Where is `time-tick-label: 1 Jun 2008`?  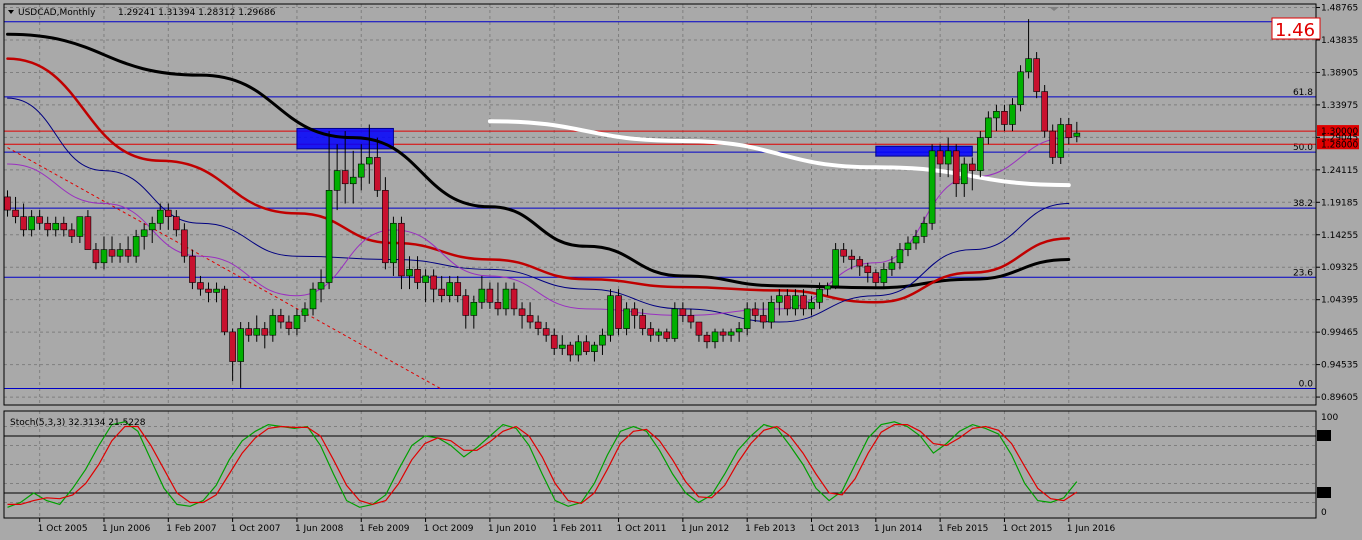
time-tick-label: 1 Jun 2008 is located at coordinates (319, 529).